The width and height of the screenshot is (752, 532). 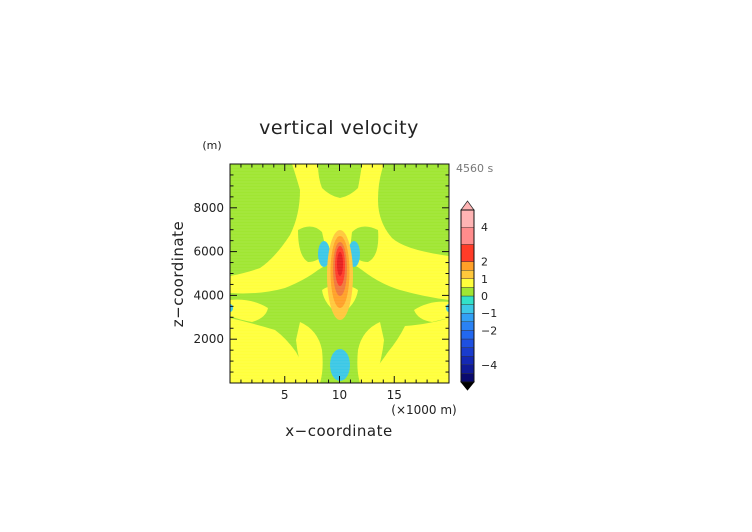 I want to click on field-texture, so click(x=339, y=273).